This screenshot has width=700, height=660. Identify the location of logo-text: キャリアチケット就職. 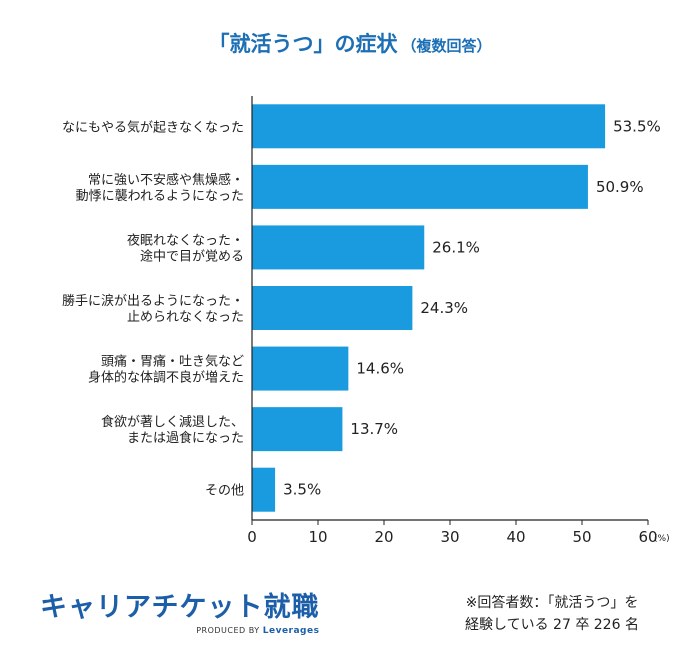
(180, 607).